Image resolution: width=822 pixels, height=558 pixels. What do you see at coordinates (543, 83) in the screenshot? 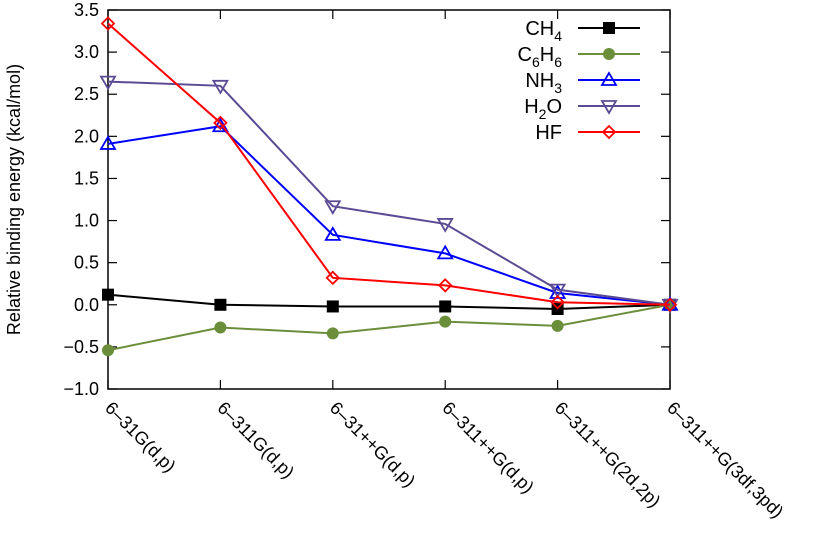
I see `legend-label: NH3` at bounding box center [543, 83].